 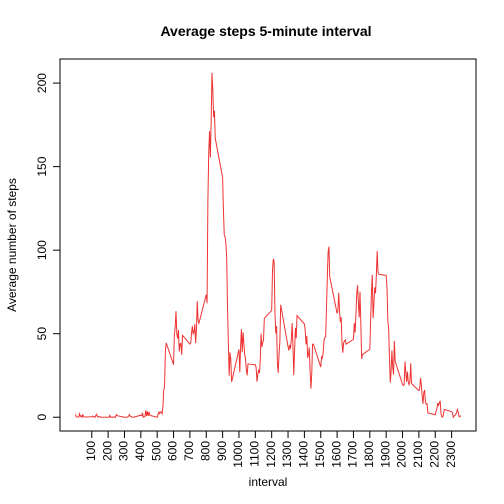 What do you see at coordinates (156, 451) in the screenshot?
I see `x-tick-label: 500` at bounding box center [156, 451].